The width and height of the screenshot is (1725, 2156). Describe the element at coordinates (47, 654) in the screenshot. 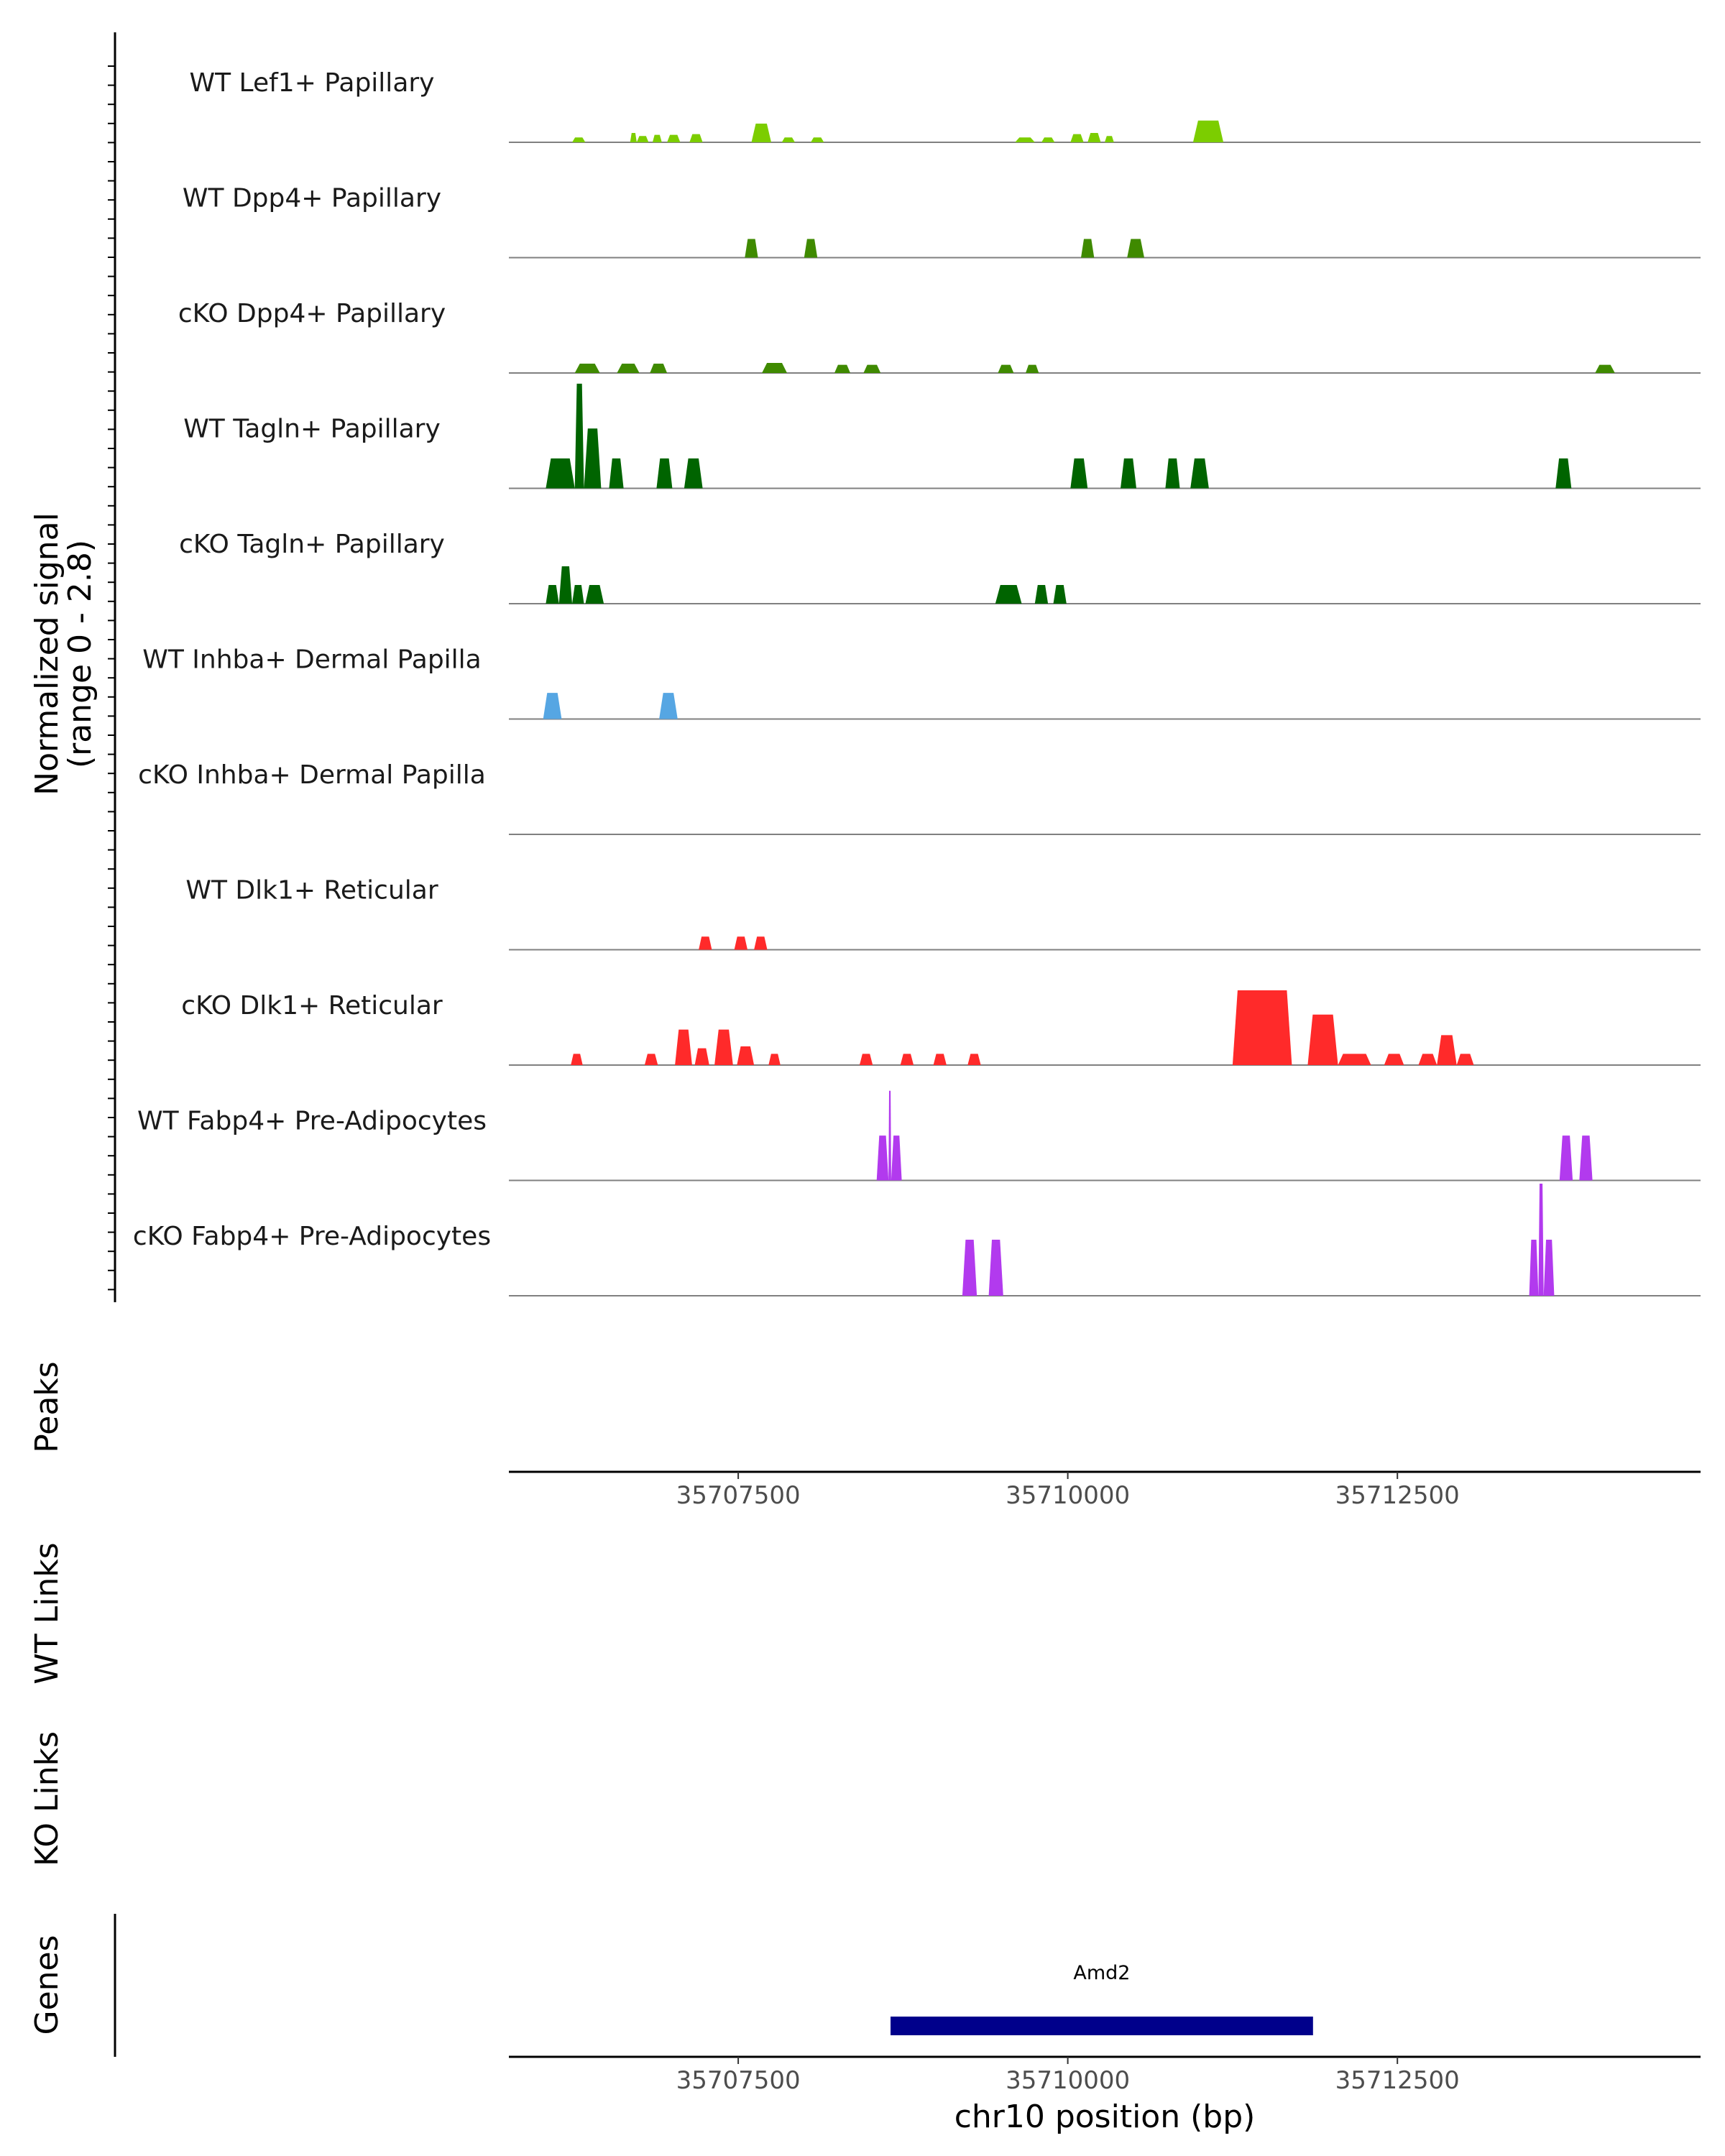

I see `y-axis-title: Normalized signal` at that location.